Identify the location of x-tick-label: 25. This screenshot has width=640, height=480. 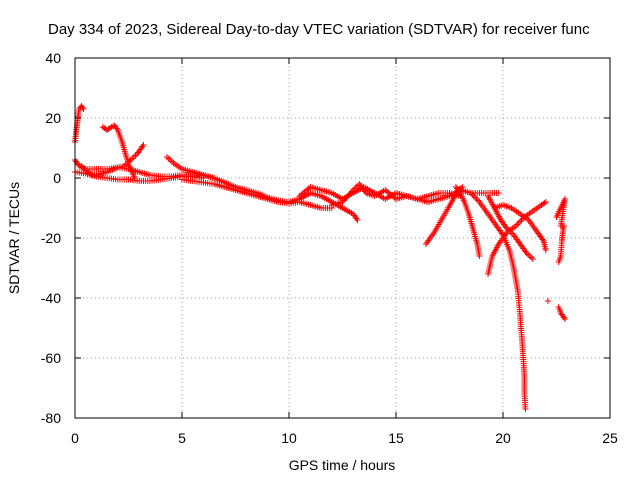
(610, 438).